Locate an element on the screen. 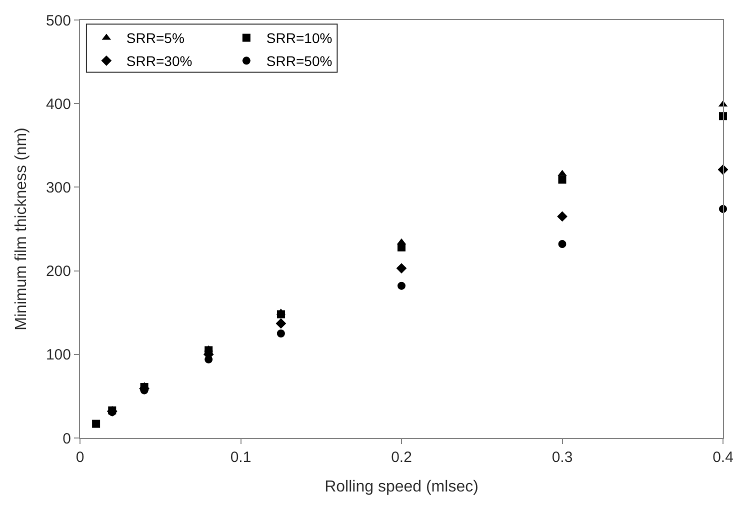 The image size is (745, 508). x-tick-label: 0.1 is located at coordinates (241, 457).